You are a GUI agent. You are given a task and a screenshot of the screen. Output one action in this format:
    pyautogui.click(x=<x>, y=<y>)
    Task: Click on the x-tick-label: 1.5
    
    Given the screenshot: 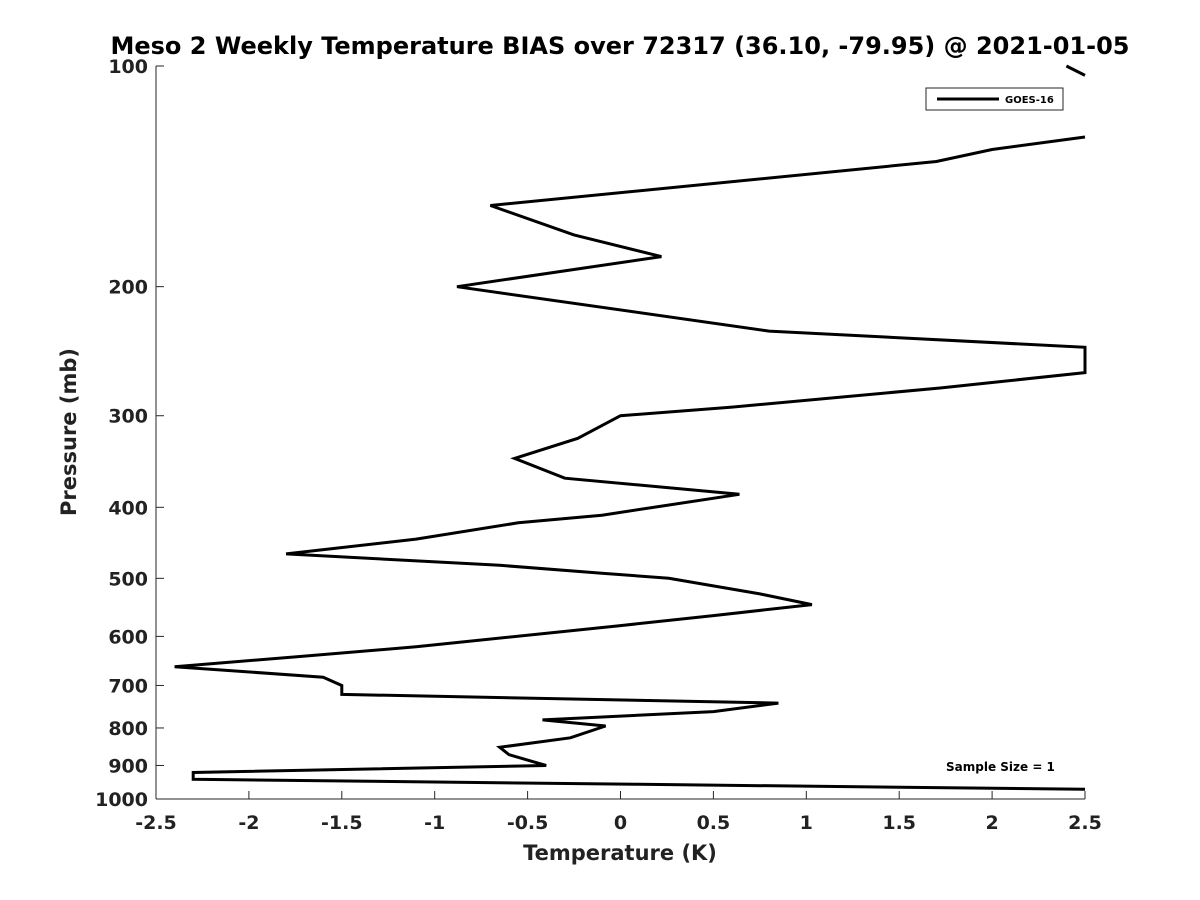 What is the action you would take?
    pyautogui.click(x=899, y=823)
    